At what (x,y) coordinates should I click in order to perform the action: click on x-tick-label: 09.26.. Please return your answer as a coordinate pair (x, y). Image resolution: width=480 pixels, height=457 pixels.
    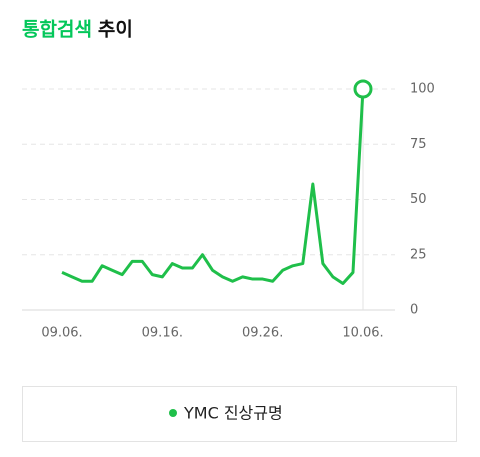
    Looking at the image, I should click on (262, 333).